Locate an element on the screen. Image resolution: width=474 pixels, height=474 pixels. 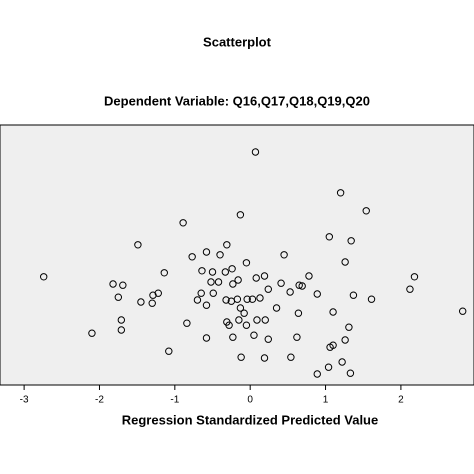
x-tick-label: 0 is located at coordinates (250, 400).